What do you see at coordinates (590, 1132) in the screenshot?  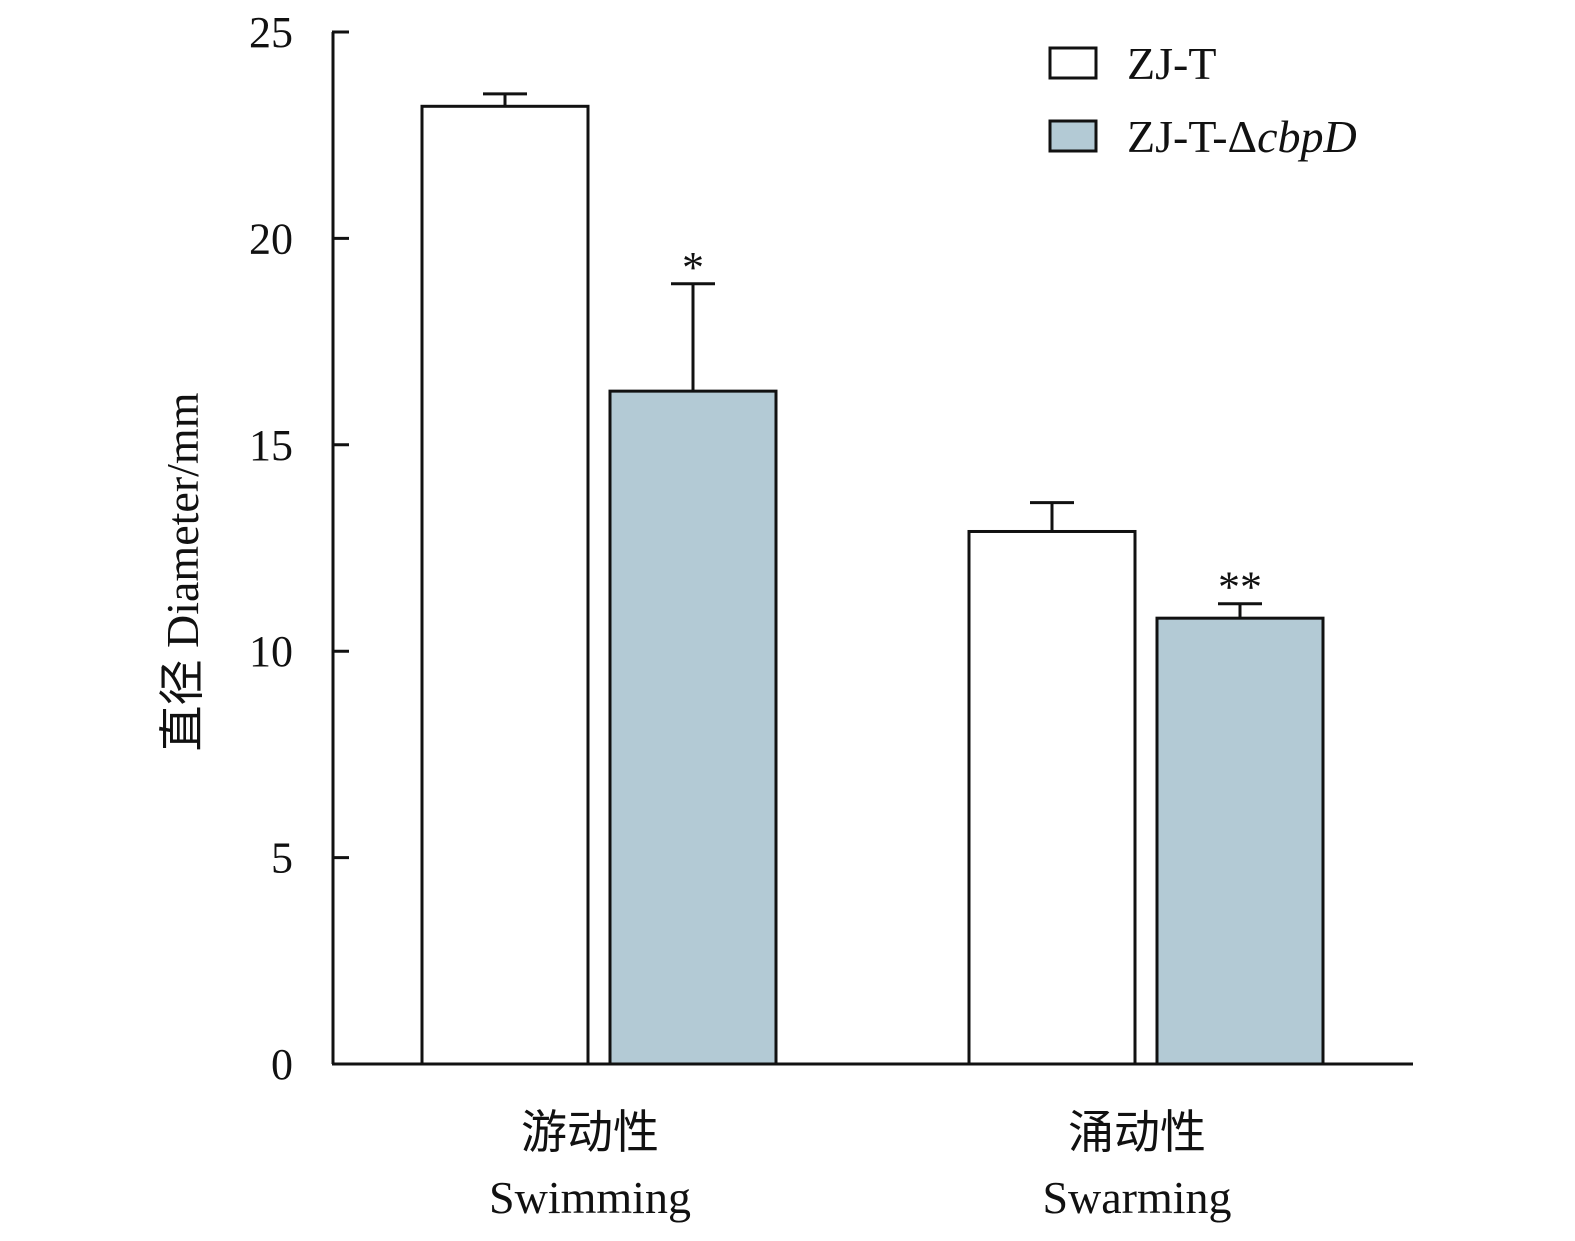 I see `x-category-label-zh: 游动性` at bounding box center [590, 1132].